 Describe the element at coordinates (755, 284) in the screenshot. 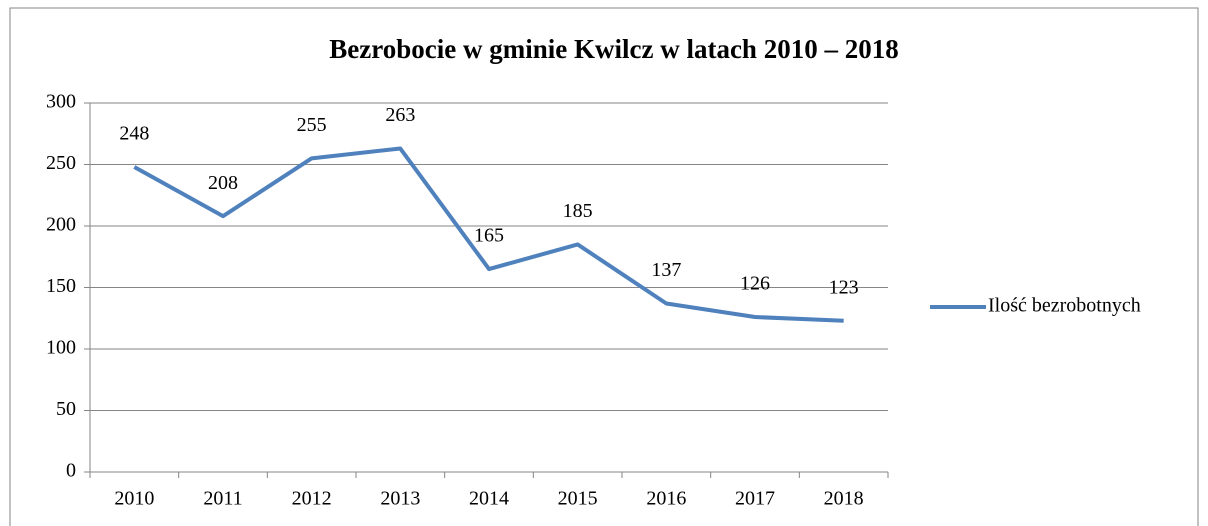

I see `data-label: 126` at that location.